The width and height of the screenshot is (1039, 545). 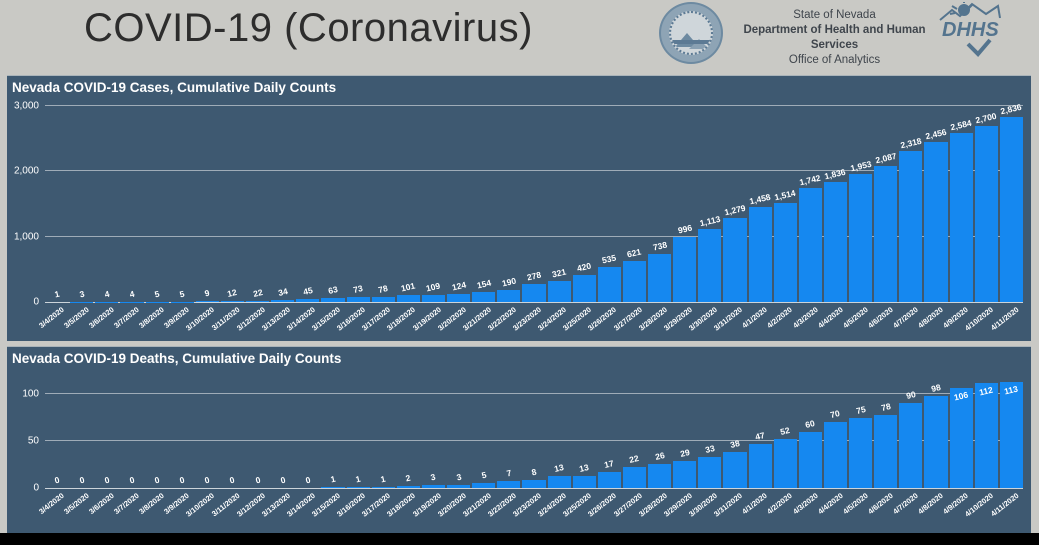 I want to click on bar-slot: 1,742, so click(x=810, y=200).